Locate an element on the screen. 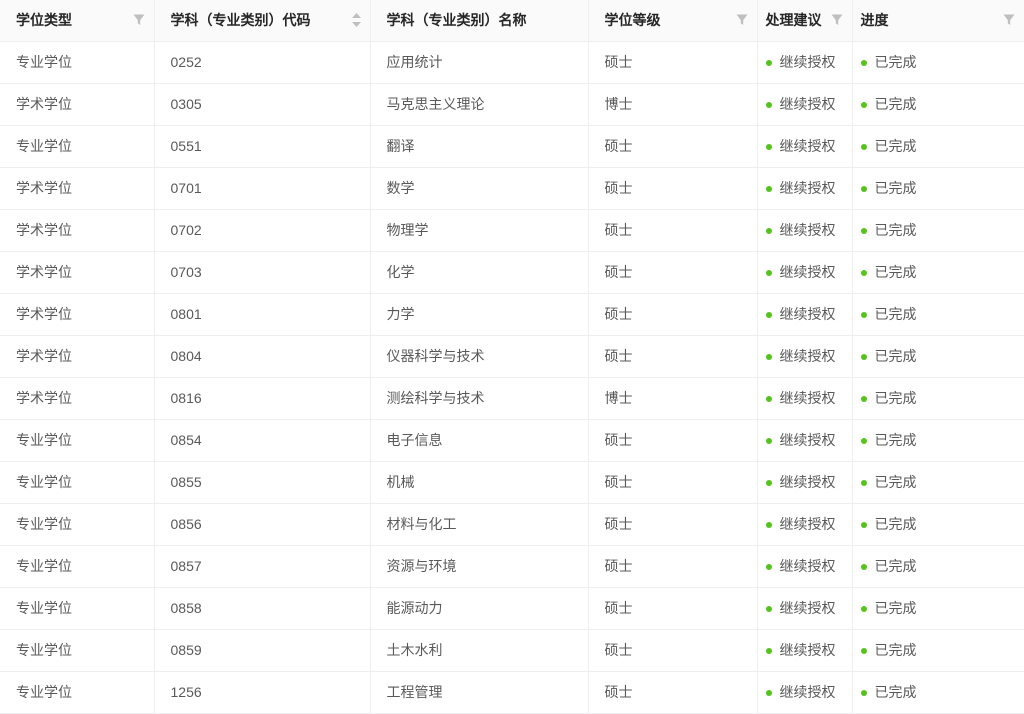  cell-subject-code: 1256 is located at coordinates (262, 692).